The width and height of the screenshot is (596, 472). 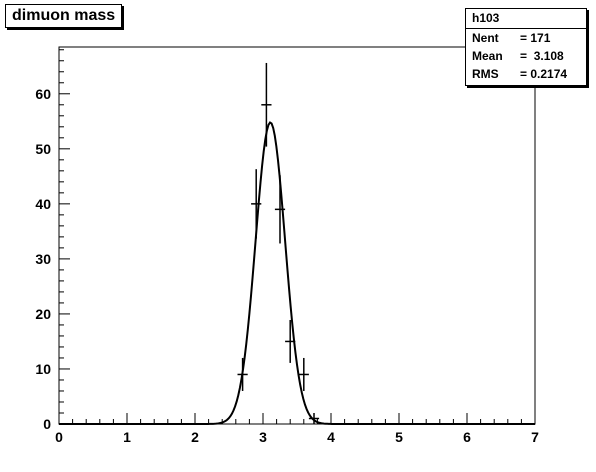 What do you see at coordinates (487, 56) in the screenshot?
I see `stats-label: Mean` at bounding box center [487, 56].